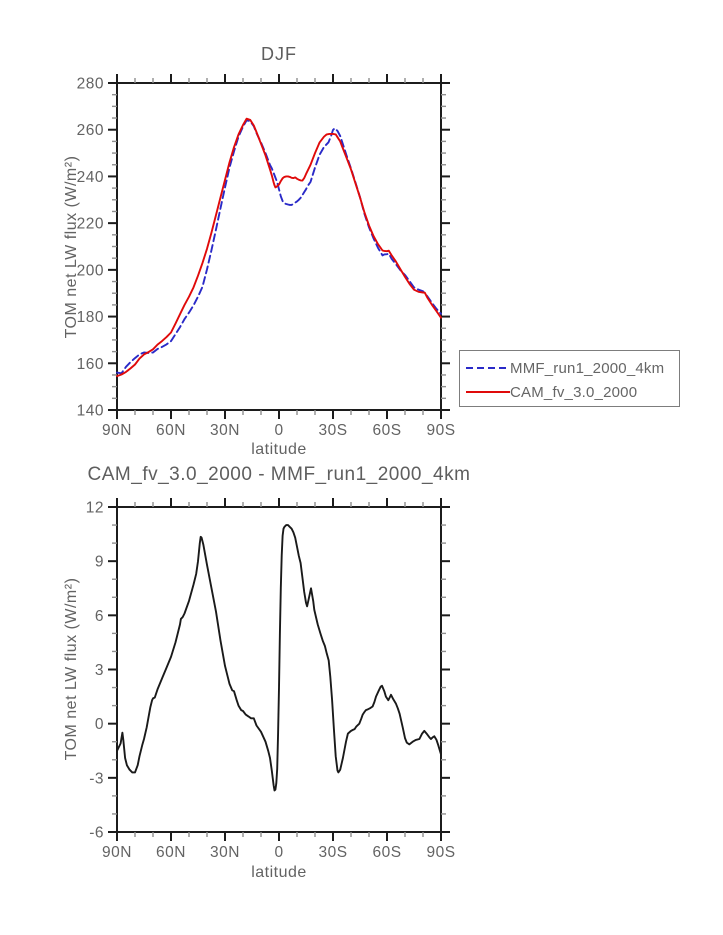  I want to click on legend-entry-mmf: MMF_run1_2000_4km, so click(572, 368).